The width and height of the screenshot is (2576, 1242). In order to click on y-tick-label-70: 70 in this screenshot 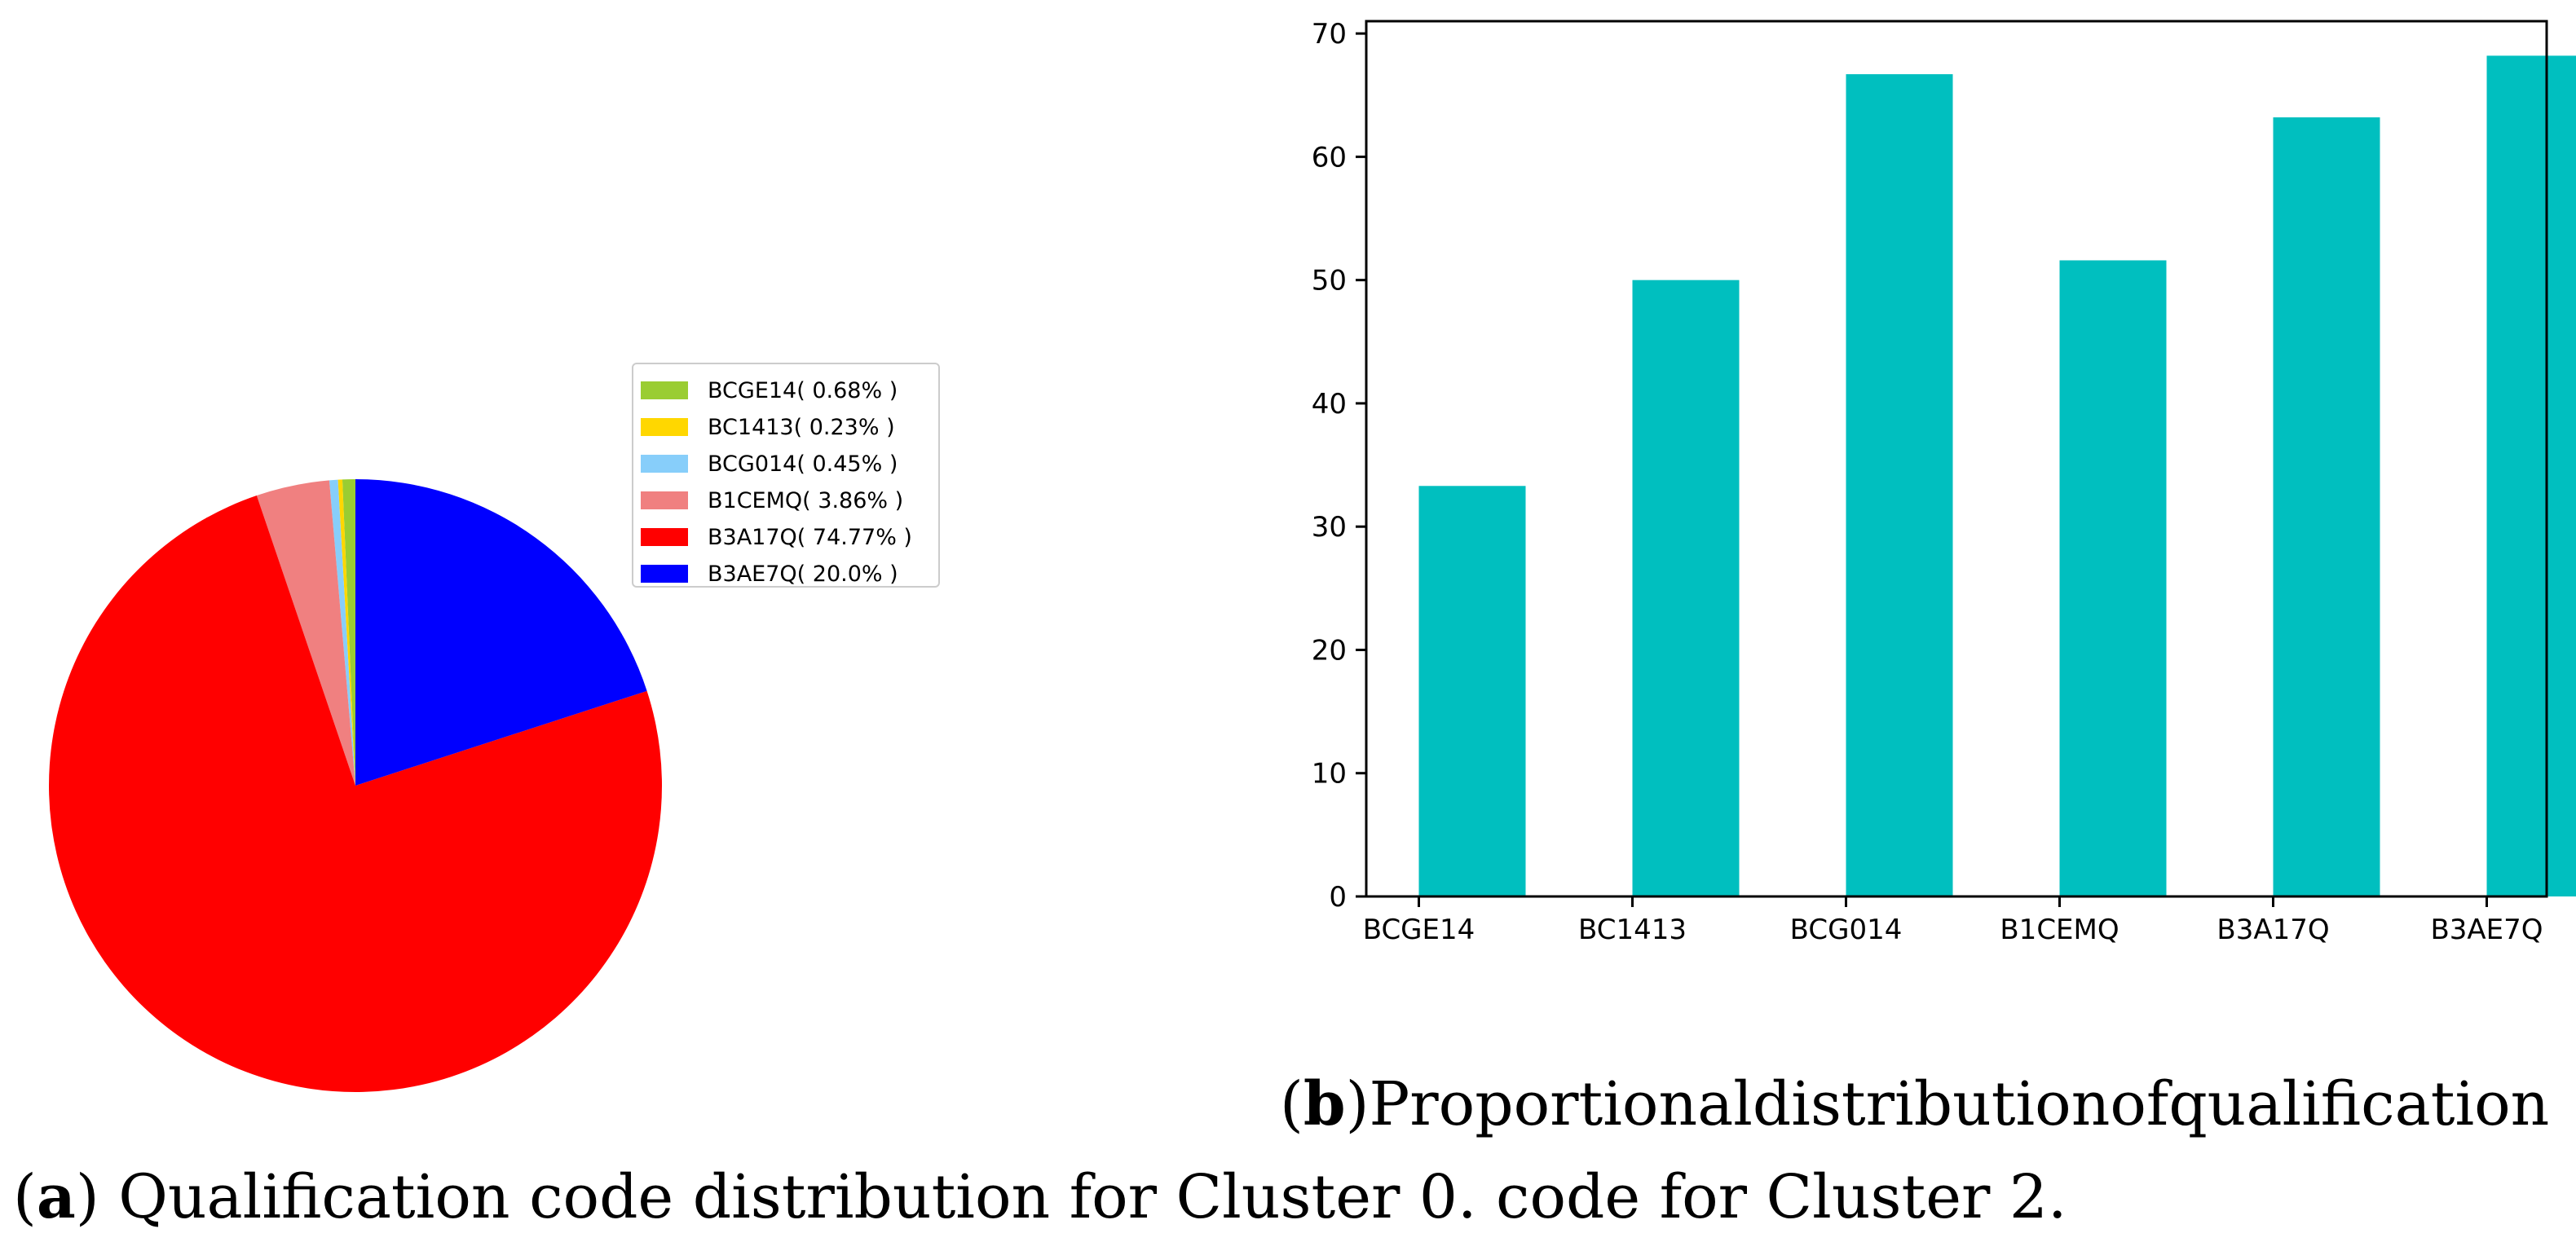, I will do `click(1329, 34)`.